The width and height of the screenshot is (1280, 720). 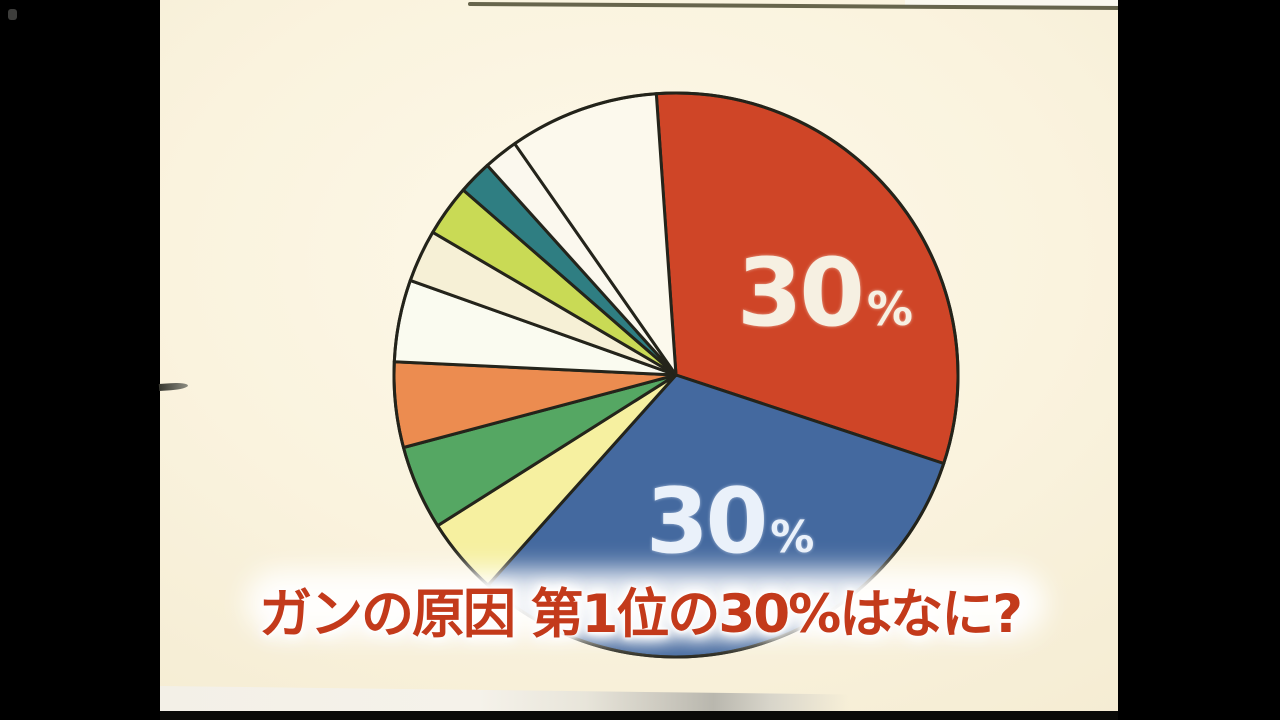 I want to click on headline-glow, so click(x=646, y=603).